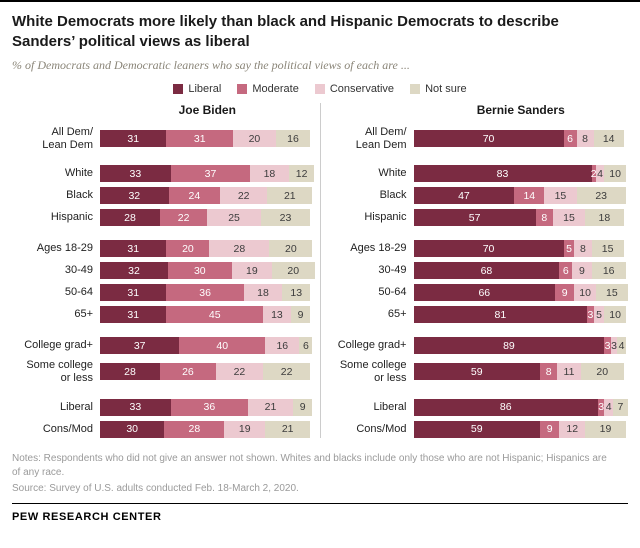  I want to click on row-label: Ages 18-29, so click(64, 248).